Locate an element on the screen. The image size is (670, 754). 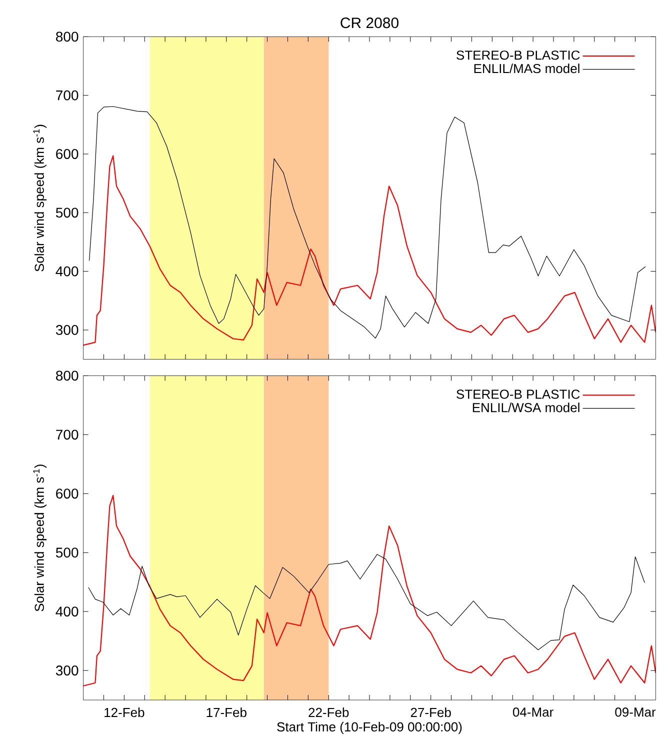
x-tick-label: 17-Feb is located at coordinates (226, 713).